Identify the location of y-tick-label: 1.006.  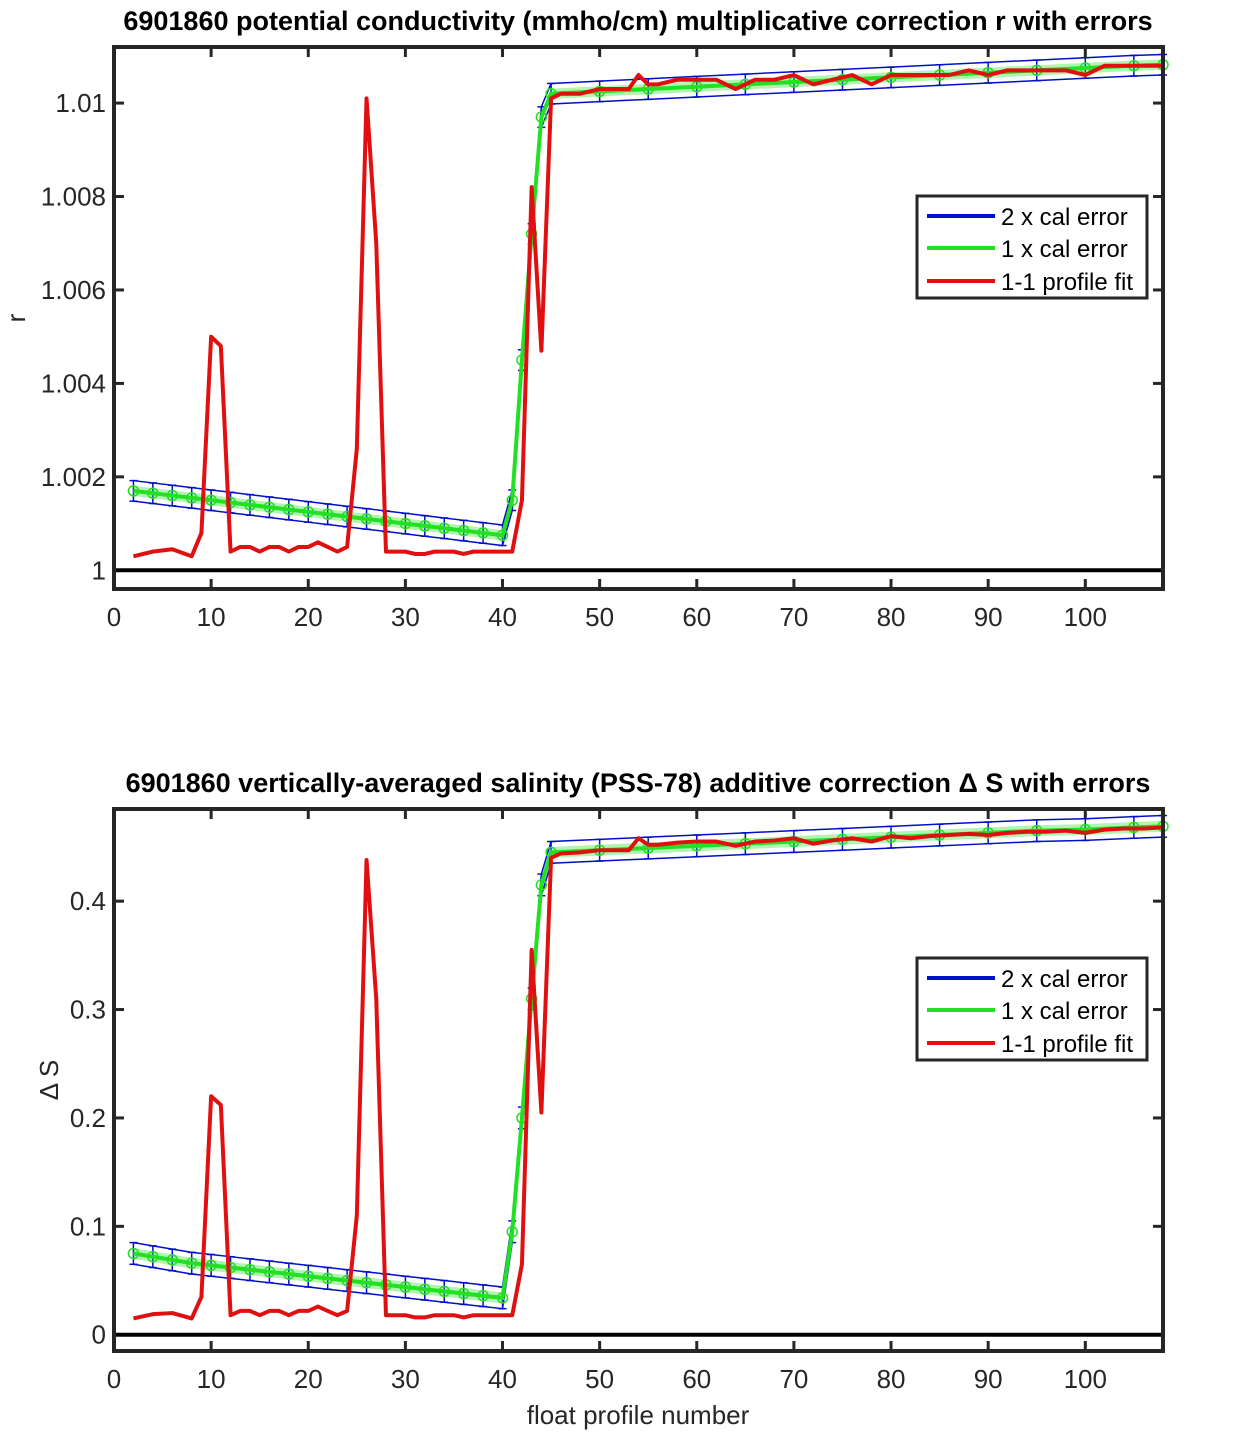
(73, 290).